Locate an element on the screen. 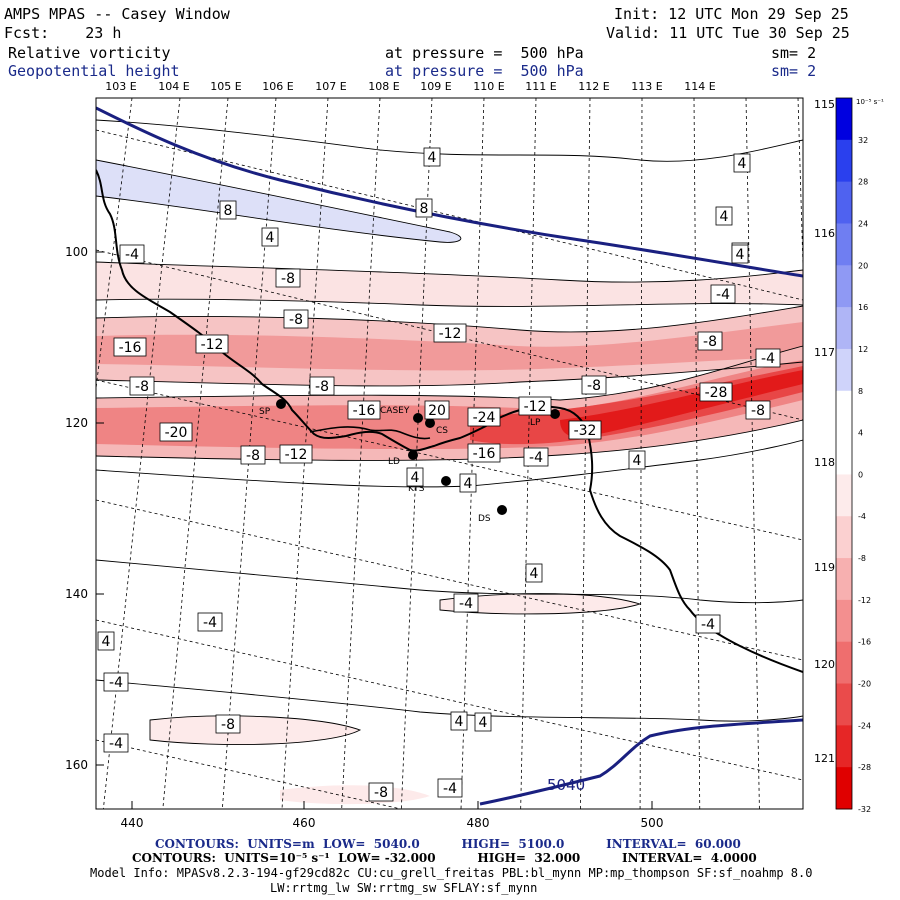  longitude-label-top: 106 E is located at coordinates (277, 86).